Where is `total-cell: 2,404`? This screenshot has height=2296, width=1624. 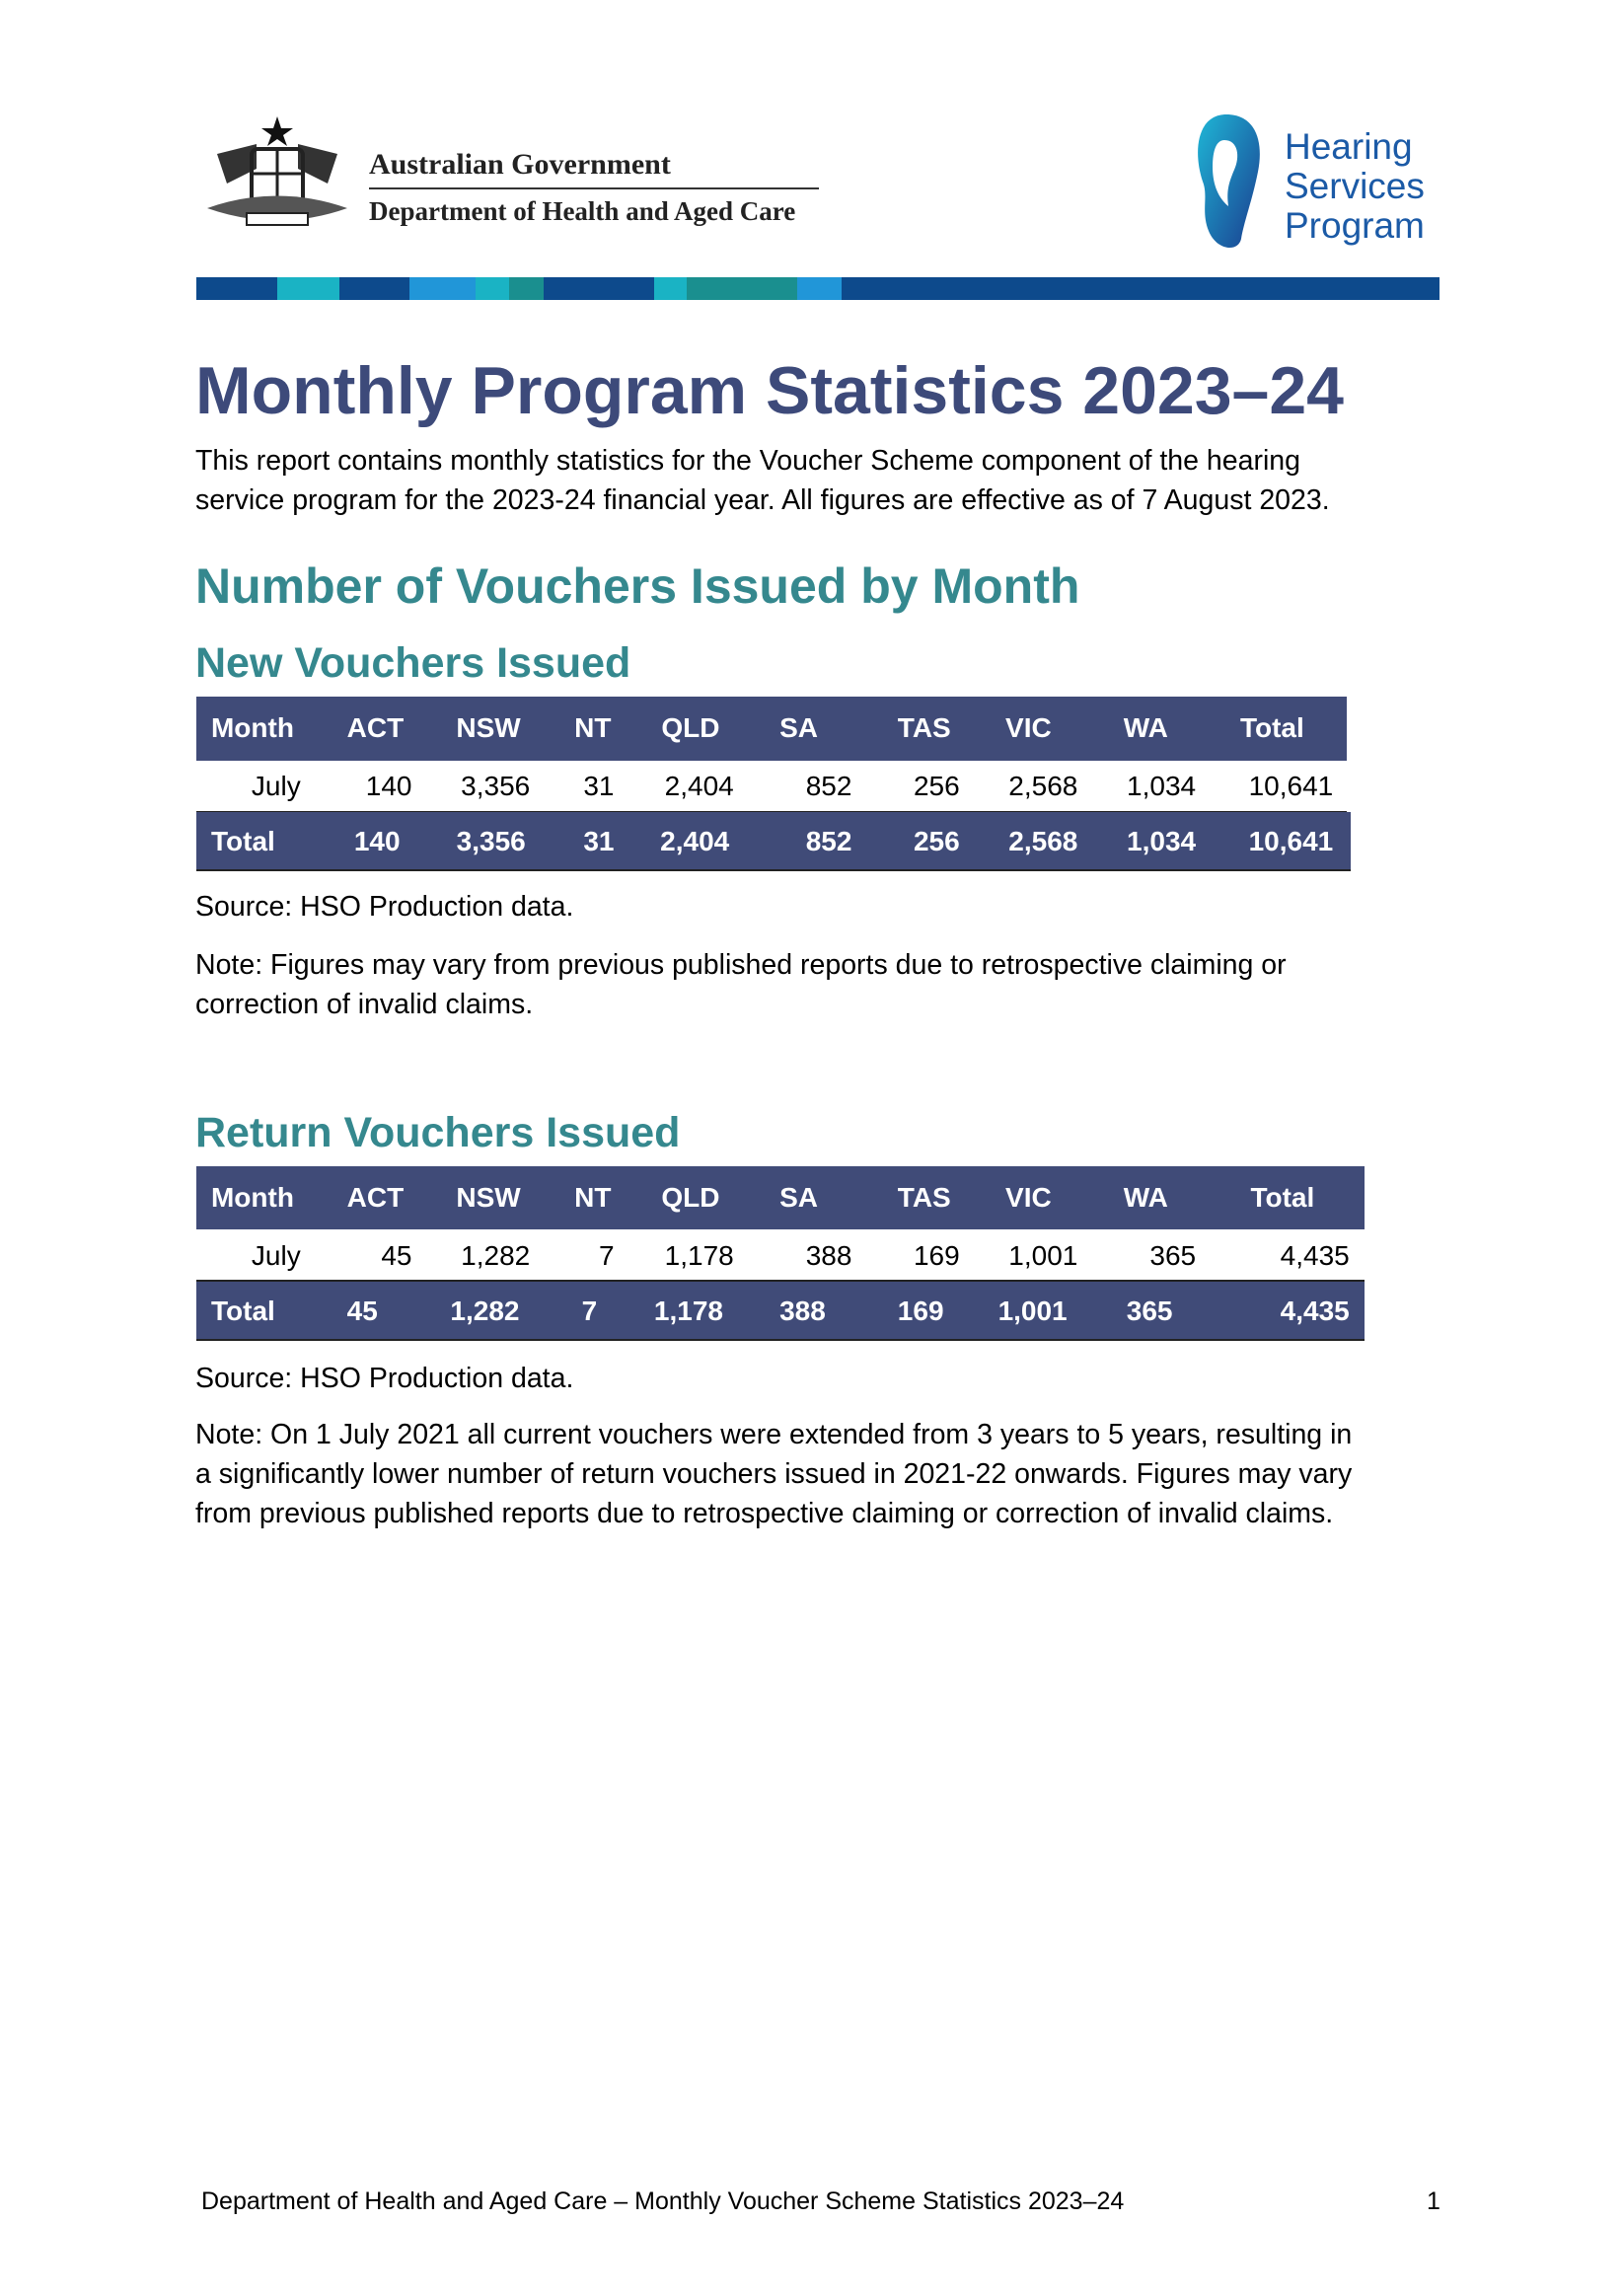
total-cell: 2,404 is located at coordinates (695, 841).